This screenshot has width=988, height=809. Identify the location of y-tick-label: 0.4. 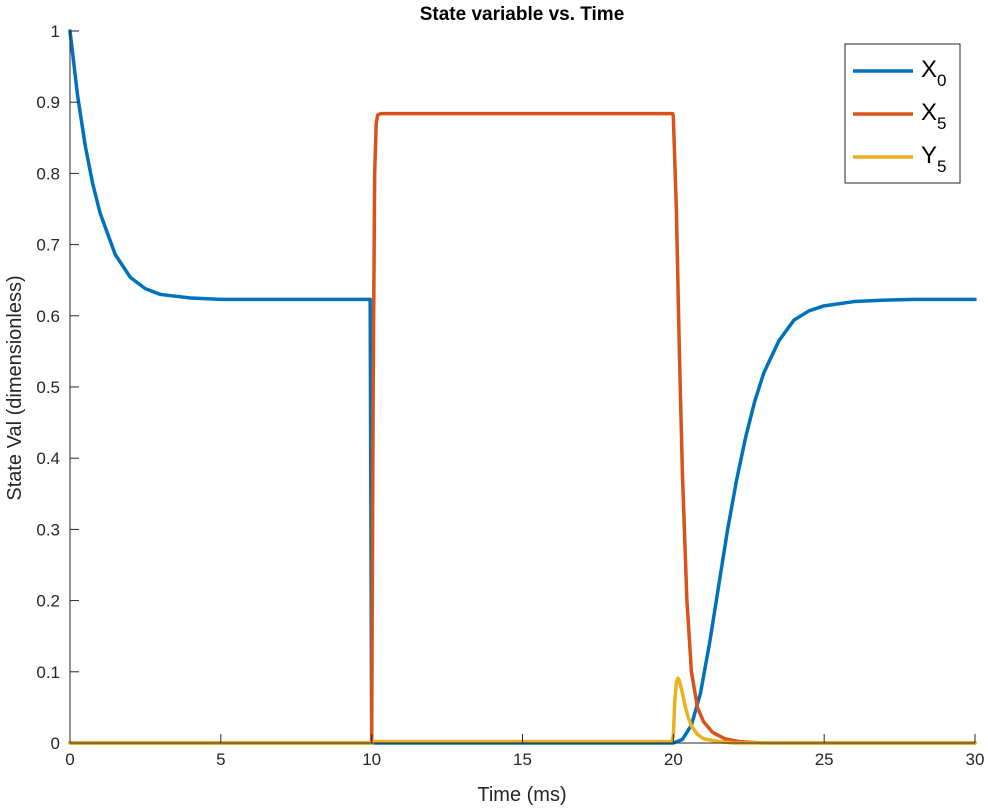
(48, 458).